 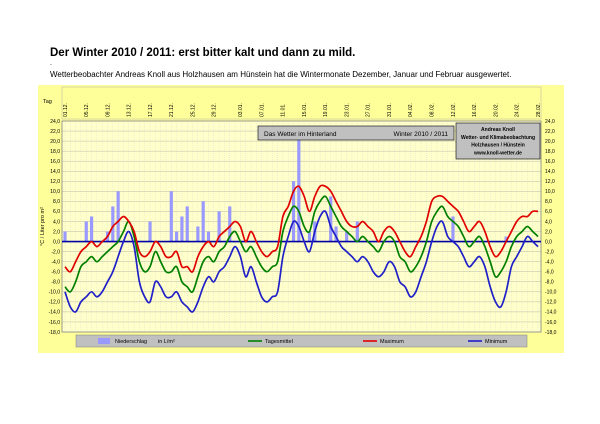 I want to click on y-tick-right: -8,0, so click(x=549, y=283).